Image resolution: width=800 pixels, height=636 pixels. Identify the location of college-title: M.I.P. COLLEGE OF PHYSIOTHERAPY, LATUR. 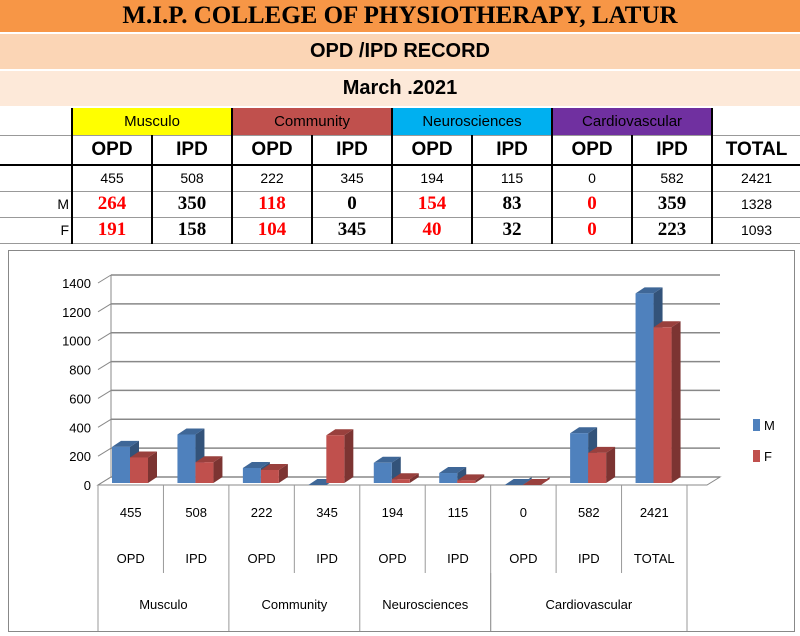
(400, 17).